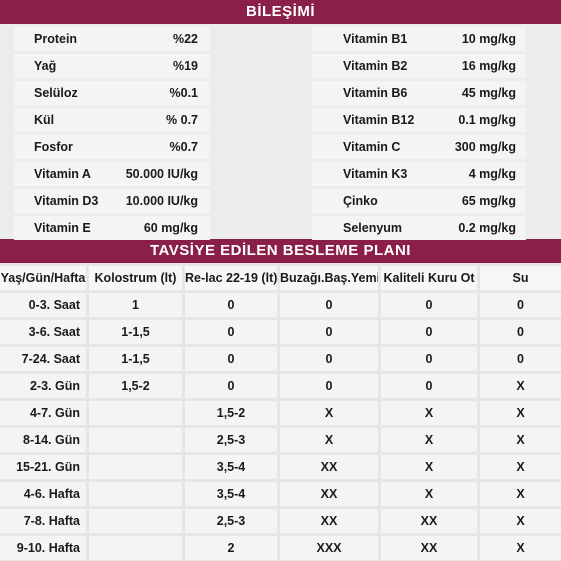  Describe the element at coordinates (112, 120) in the screenshot. I see `nutrient-cell-left: Kül % 0.7` at that location.